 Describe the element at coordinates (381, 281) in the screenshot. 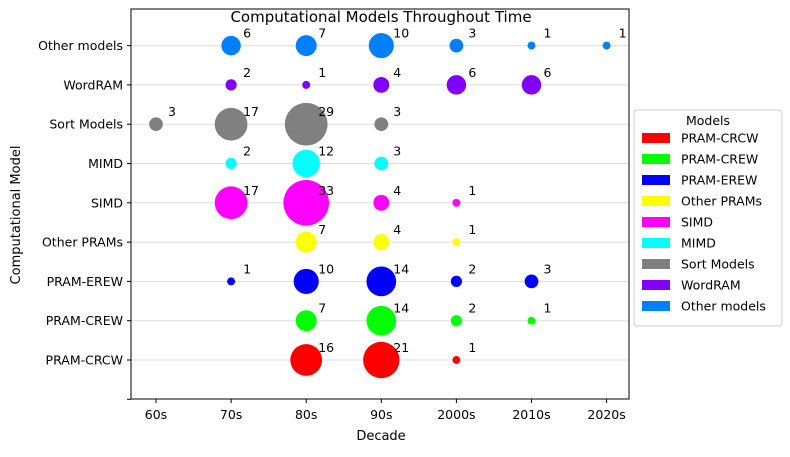

I see `bubble-pram-erew-90s` at that location.